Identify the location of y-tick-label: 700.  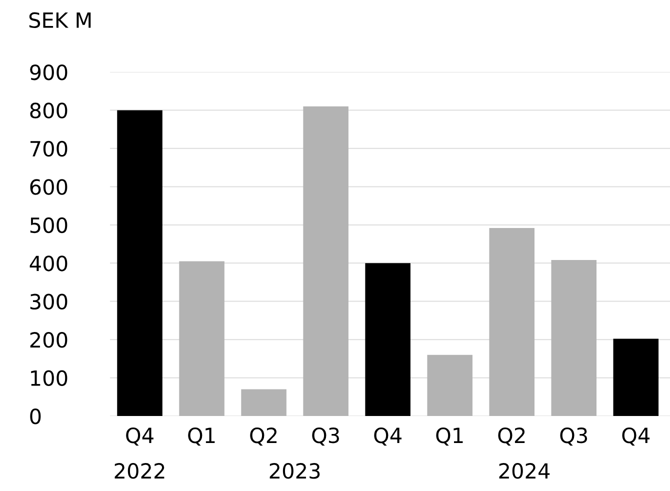
(49, 148).